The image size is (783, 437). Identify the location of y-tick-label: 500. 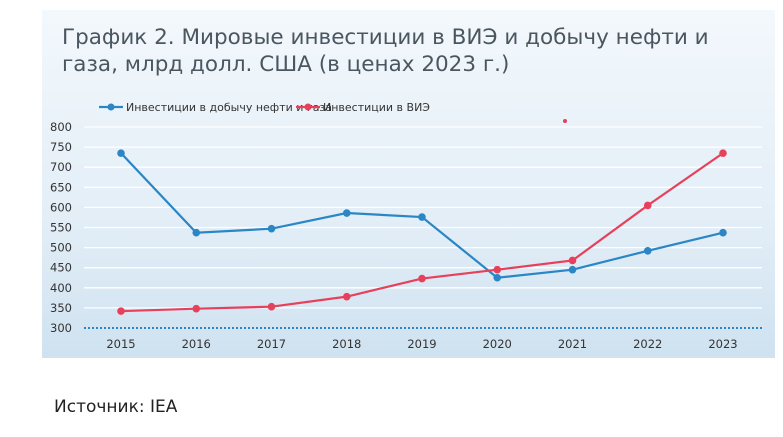
(61, 248).